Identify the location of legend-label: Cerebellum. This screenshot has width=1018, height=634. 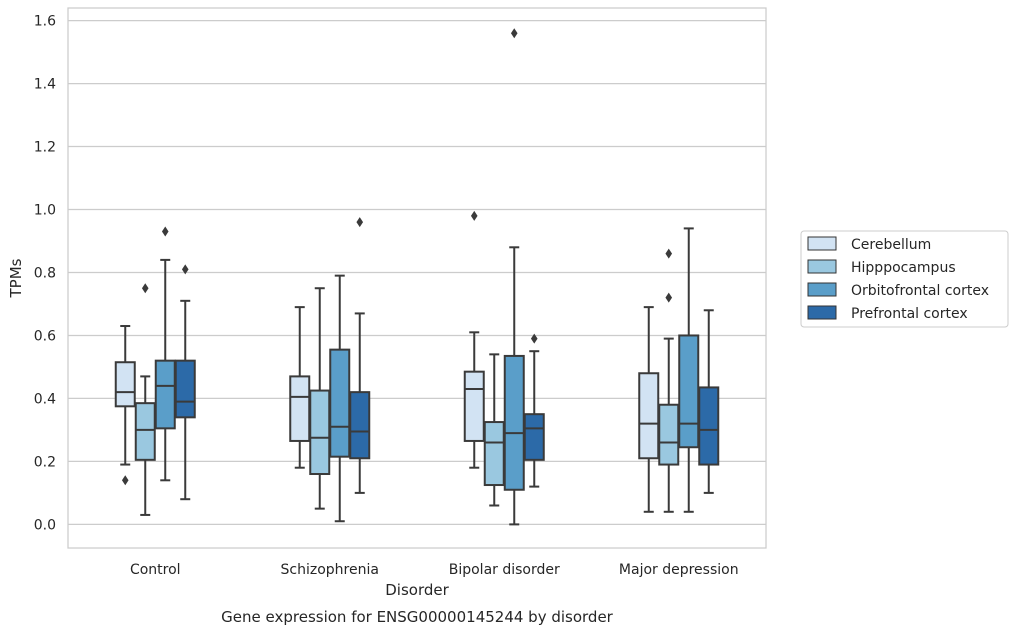
(891, 245).